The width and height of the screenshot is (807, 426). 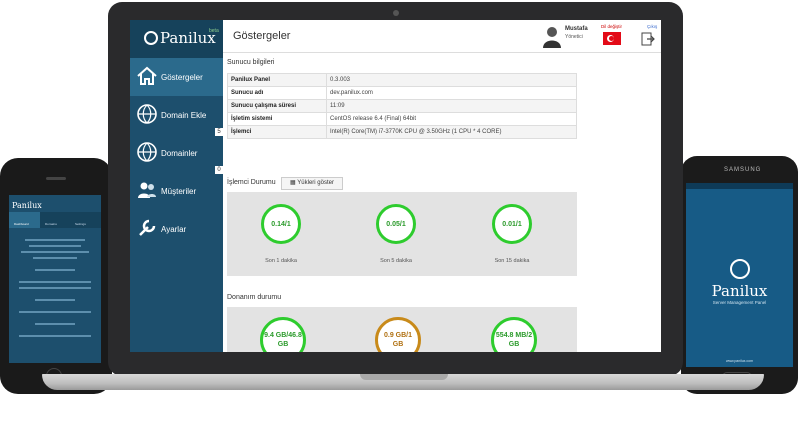 What do you see at coordinates (281, 261) in the screenshot?
I see `cpu-gauge-label: Son 1 dakika` at bounding box center [281, 261].